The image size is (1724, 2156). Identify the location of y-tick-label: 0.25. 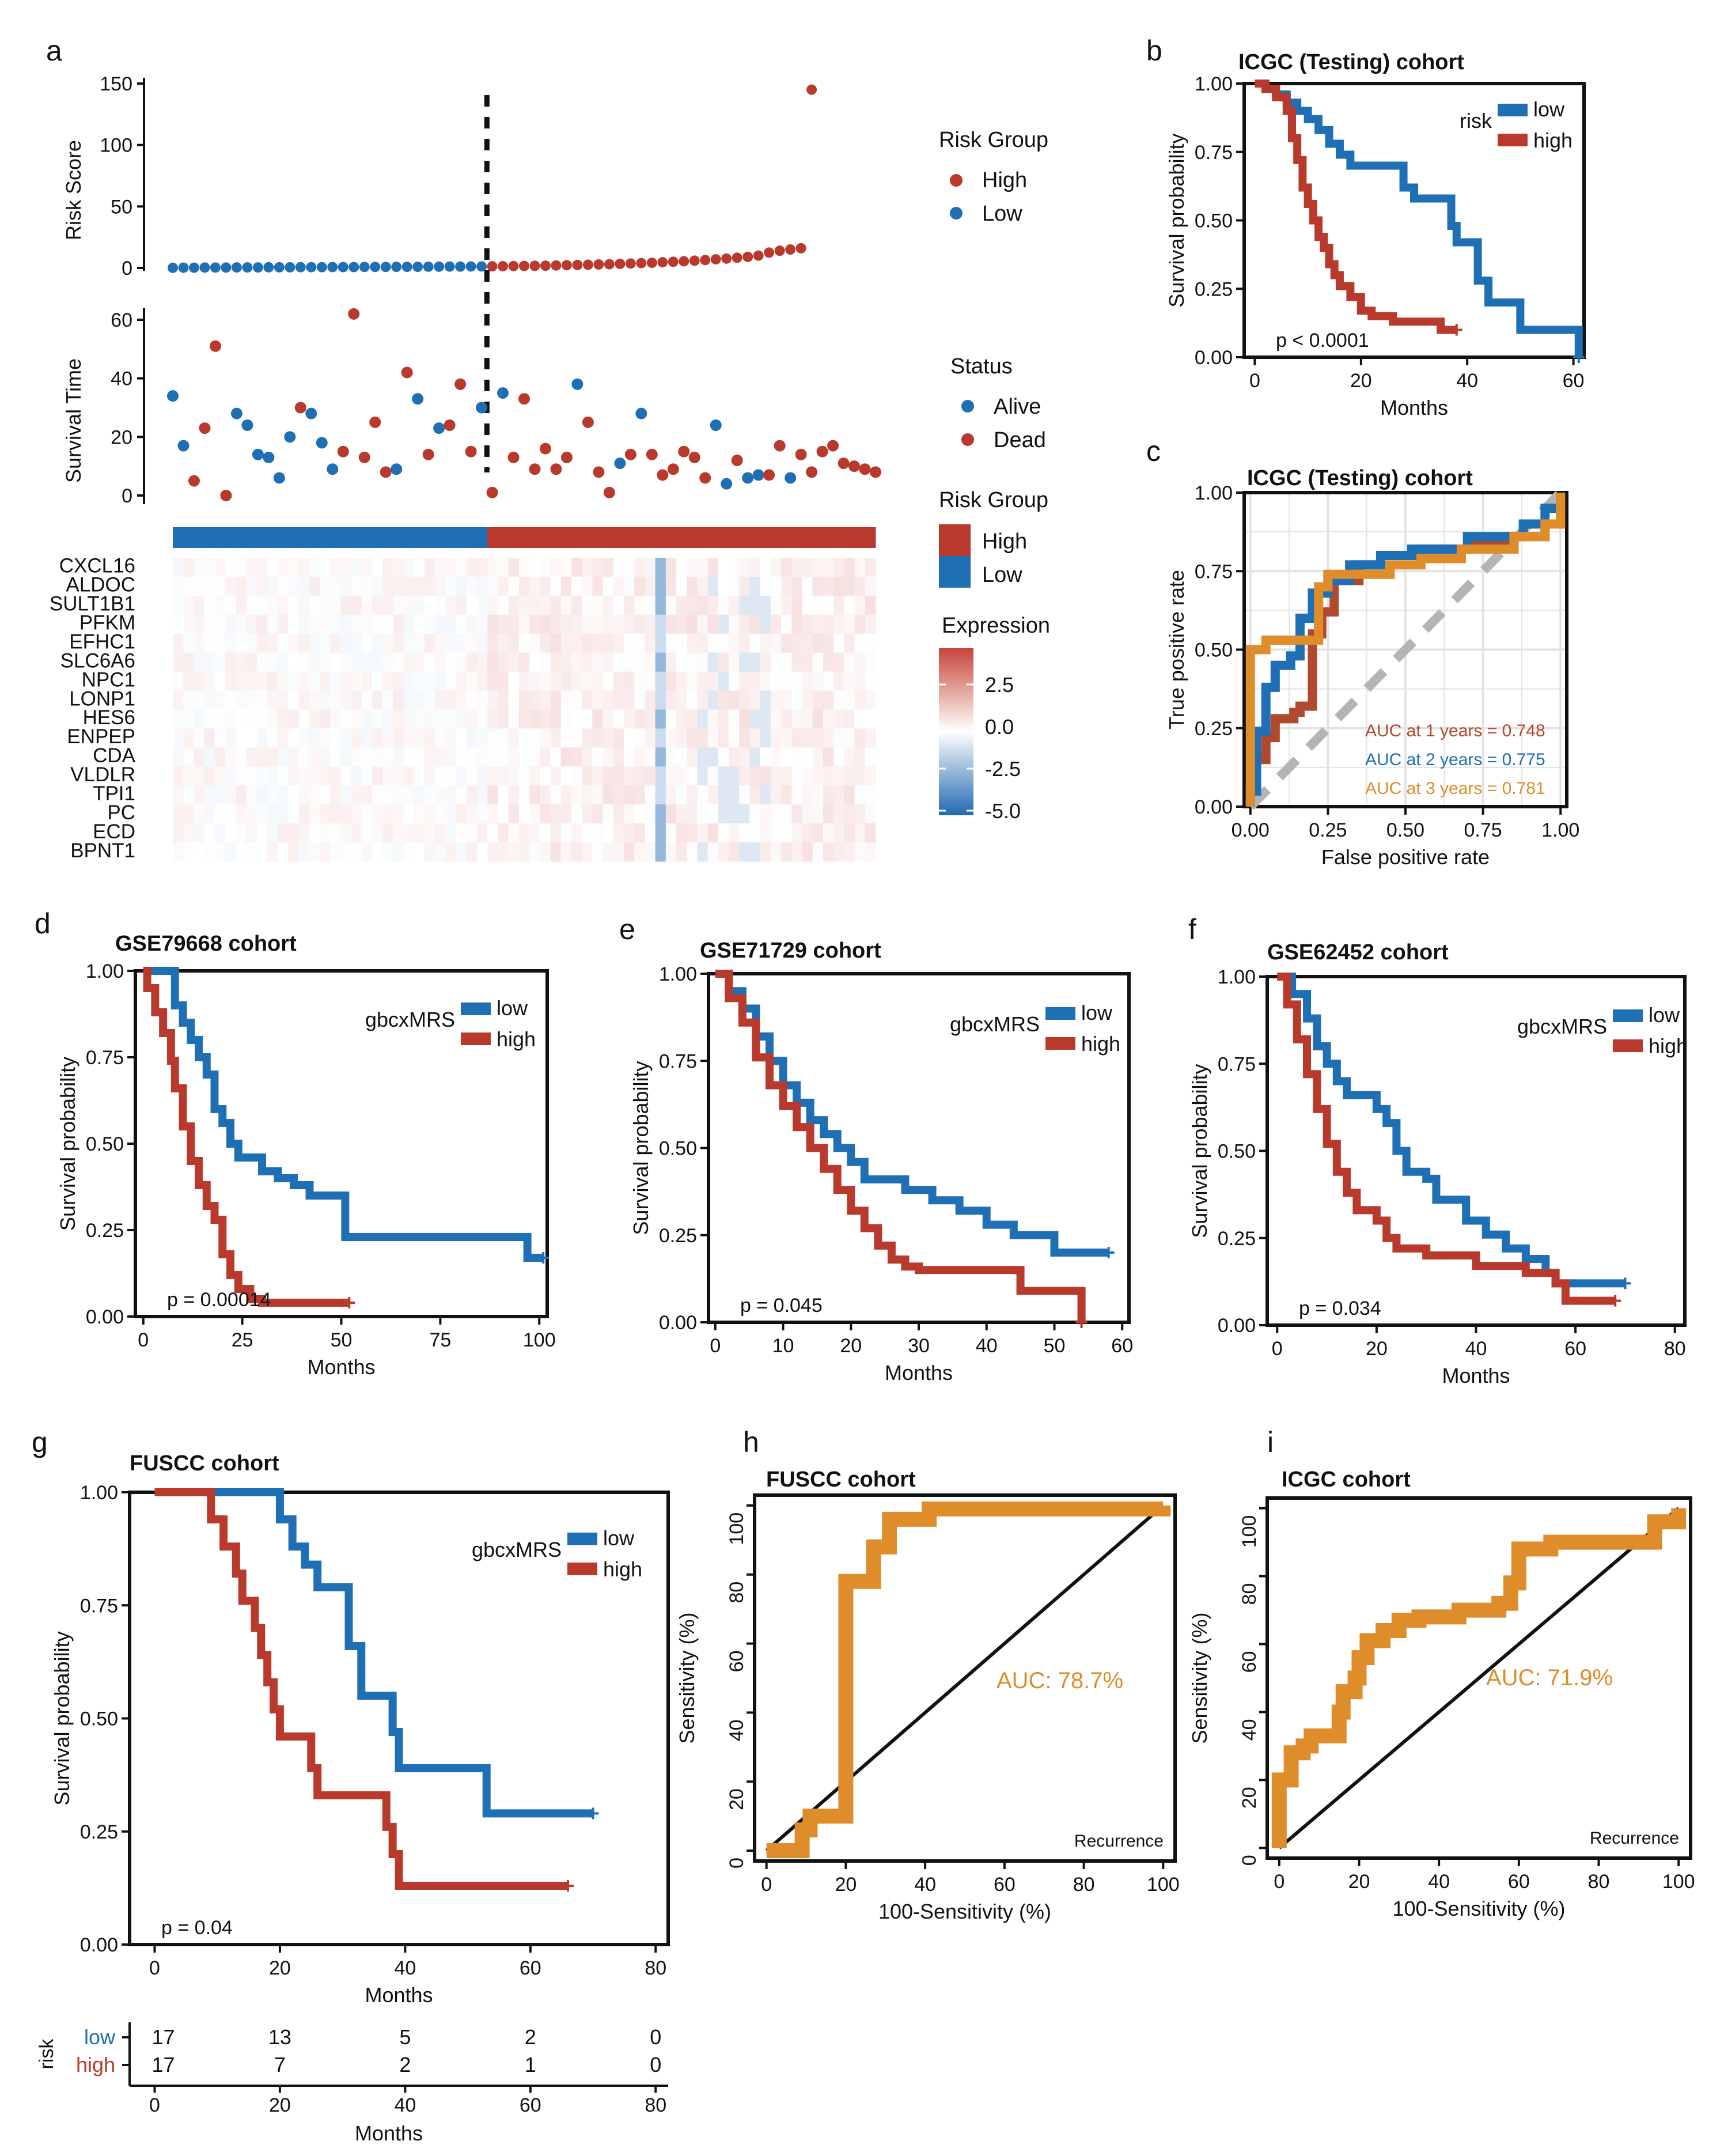
(99, 1832).